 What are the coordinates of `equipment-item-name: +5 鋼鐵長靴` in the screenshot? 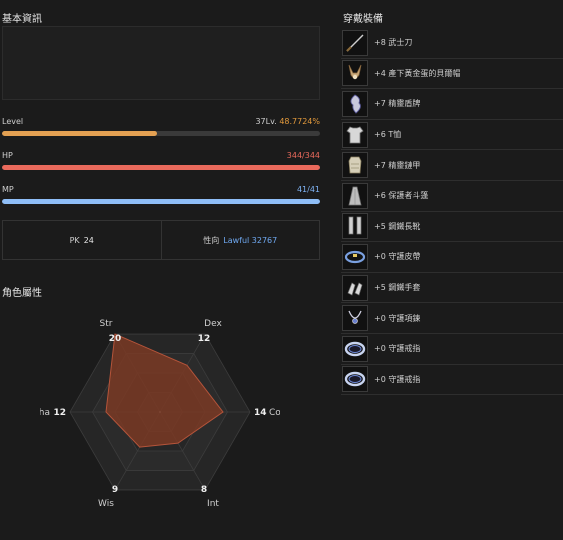 It's located at (397, 226).